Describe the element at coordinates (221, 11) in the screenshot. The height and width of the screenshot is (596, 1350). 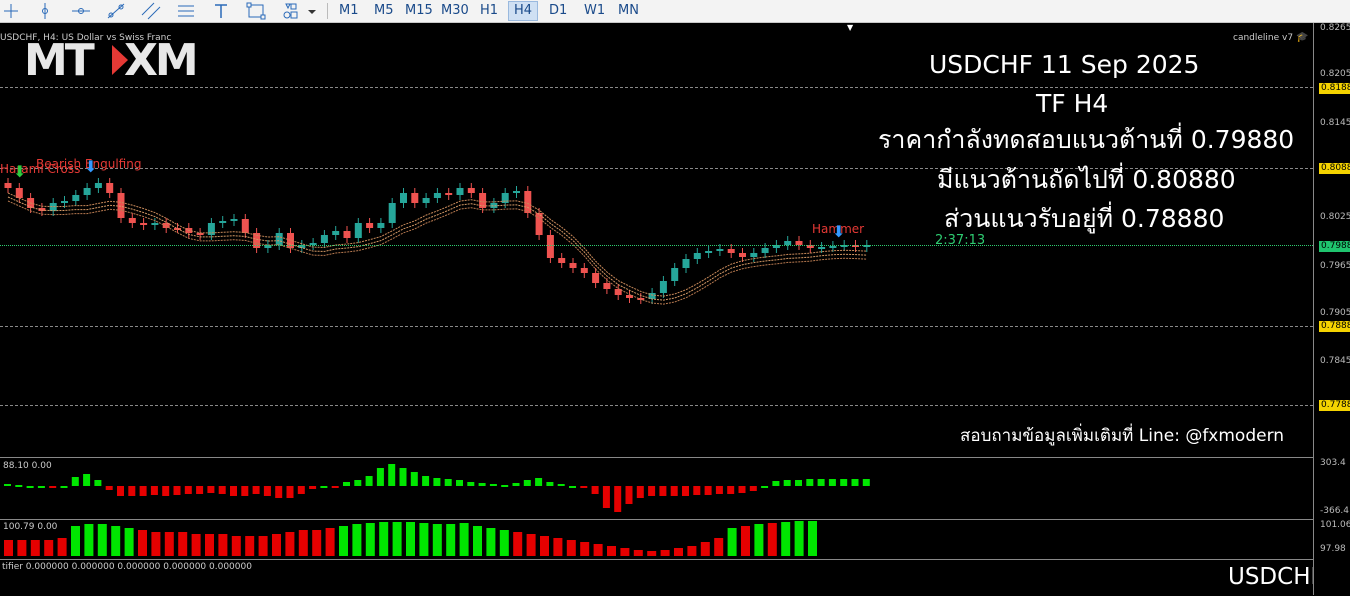
I see `text-tool-icon` at that location.